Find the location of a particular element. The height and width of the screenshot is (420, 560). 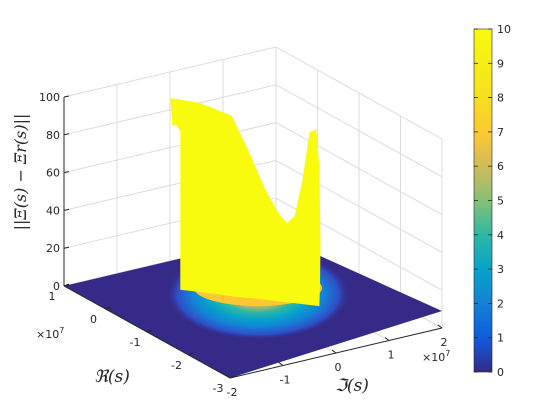

y-axis: -2 -1 0 1 2 is located at coordinates (336, 361).